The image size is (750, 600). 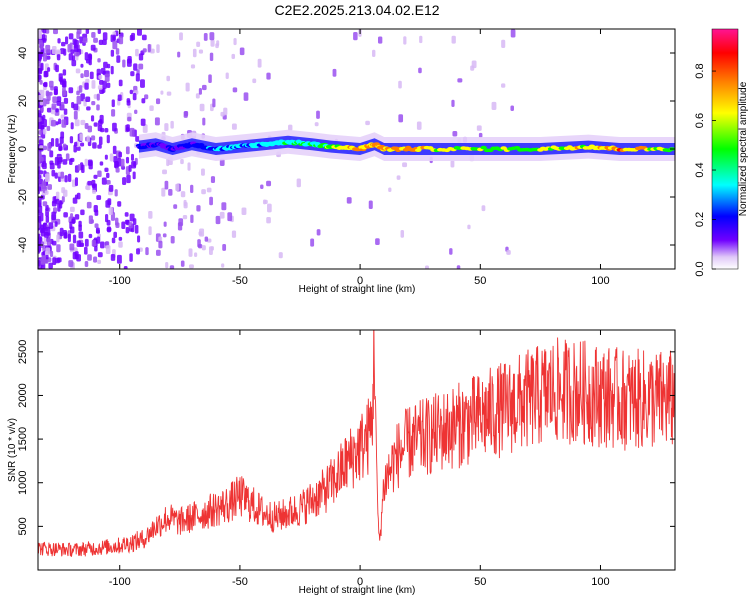 What do you see at coordinates (700, 268) in the screenshot?
I see `colorbar-tick-label: 0.0` at bounding box center [700, 268].